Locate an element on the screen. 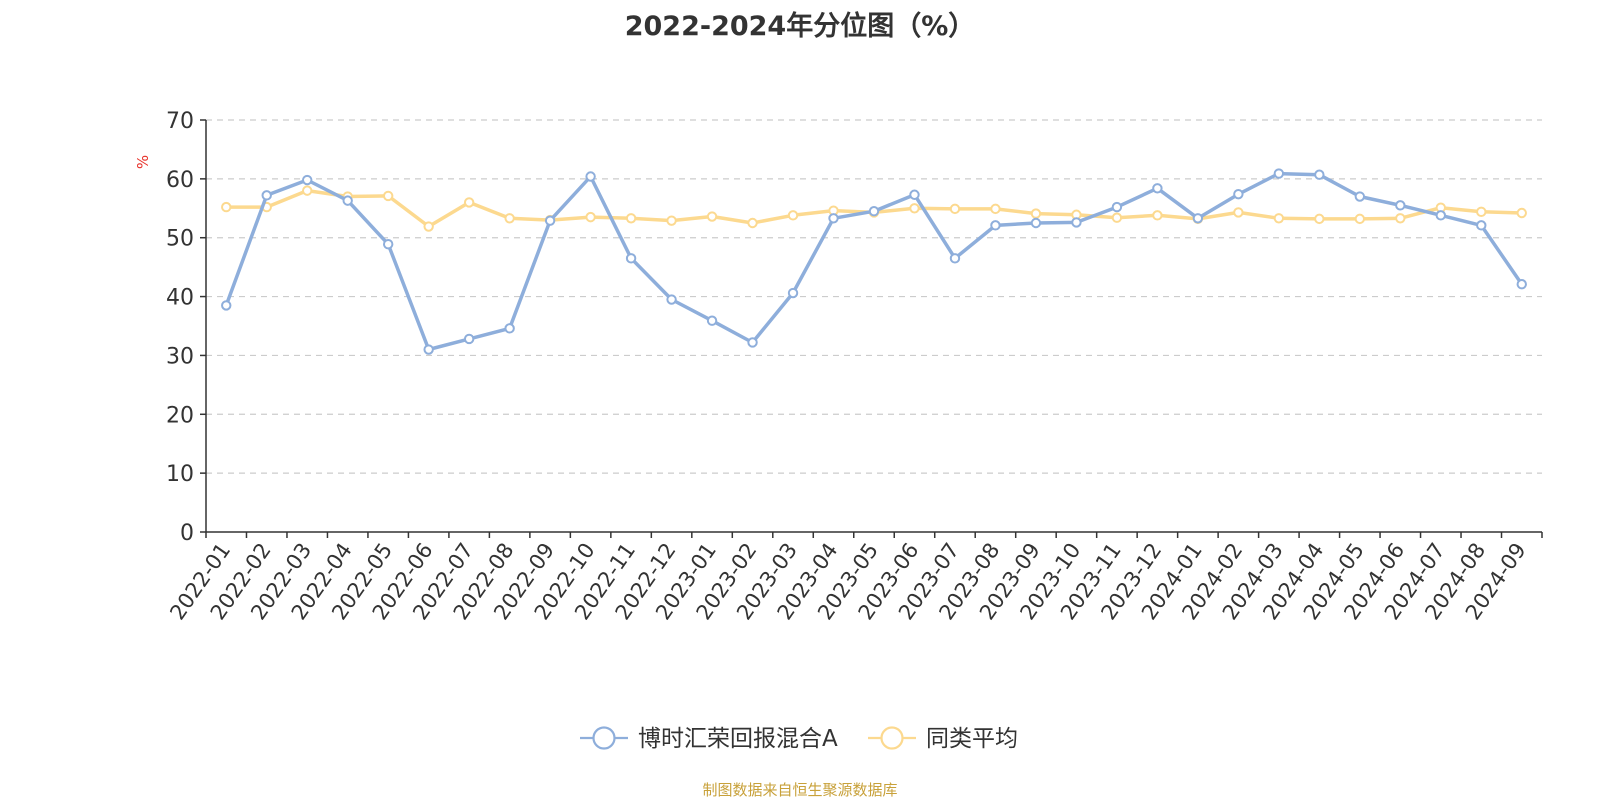 The width and height of the screenshot is (1600, 800). y-tick-label: 10 is located at coordinates (180, 474).